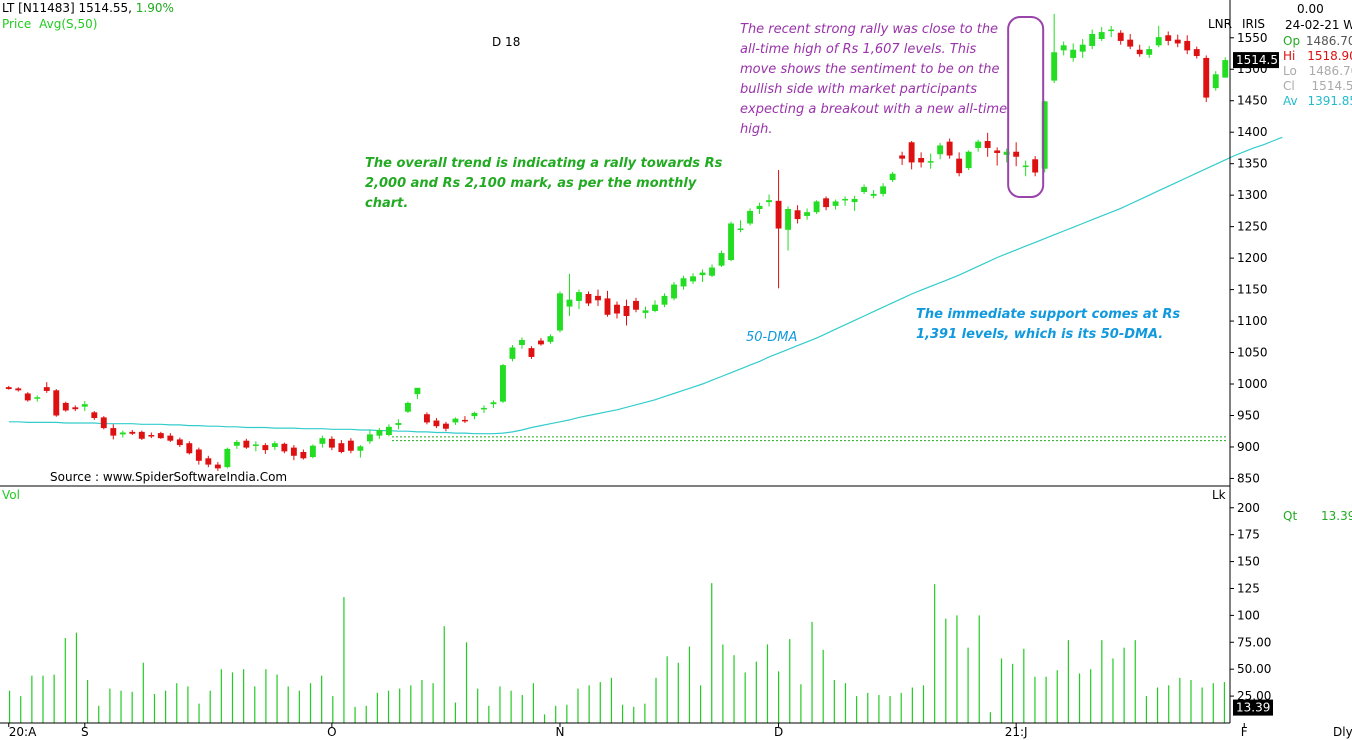  I want to click on time-tick-label: S, so click(85, 732).